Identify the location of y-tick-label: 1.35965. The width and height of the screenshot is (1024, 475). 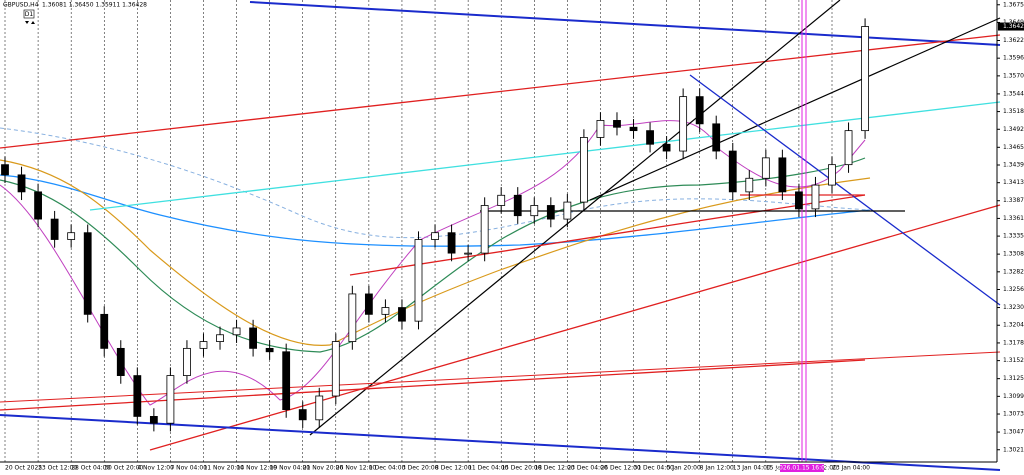
(1013, 58).